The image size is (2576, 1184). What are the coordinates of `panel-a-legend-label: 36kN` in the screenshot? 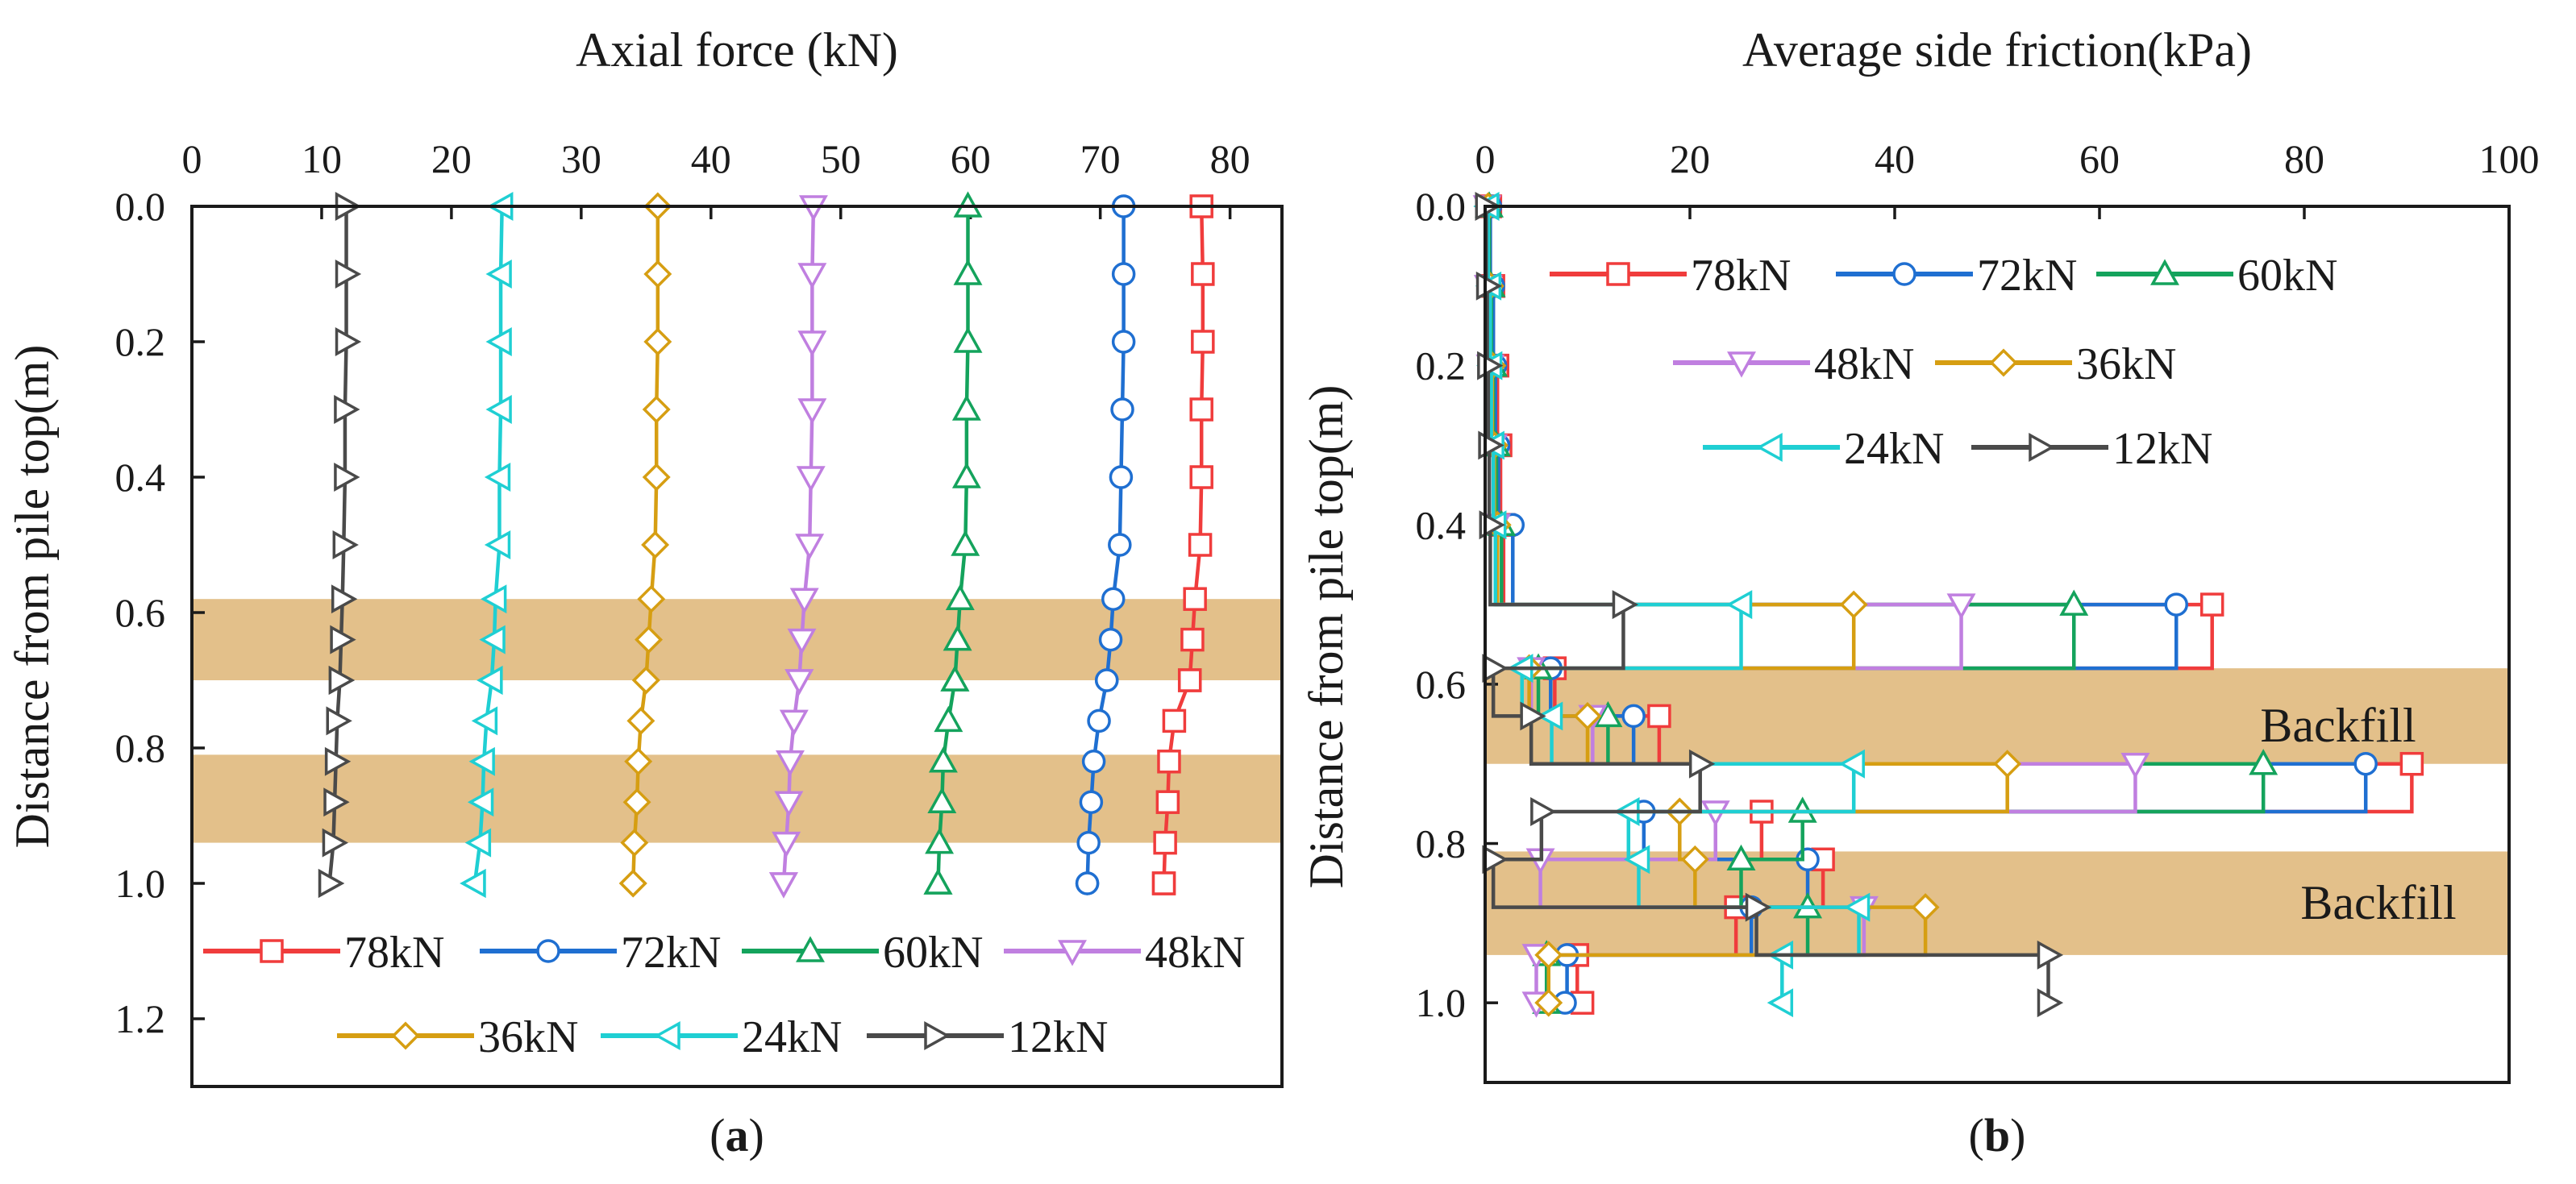 It's located at (528, 1037).